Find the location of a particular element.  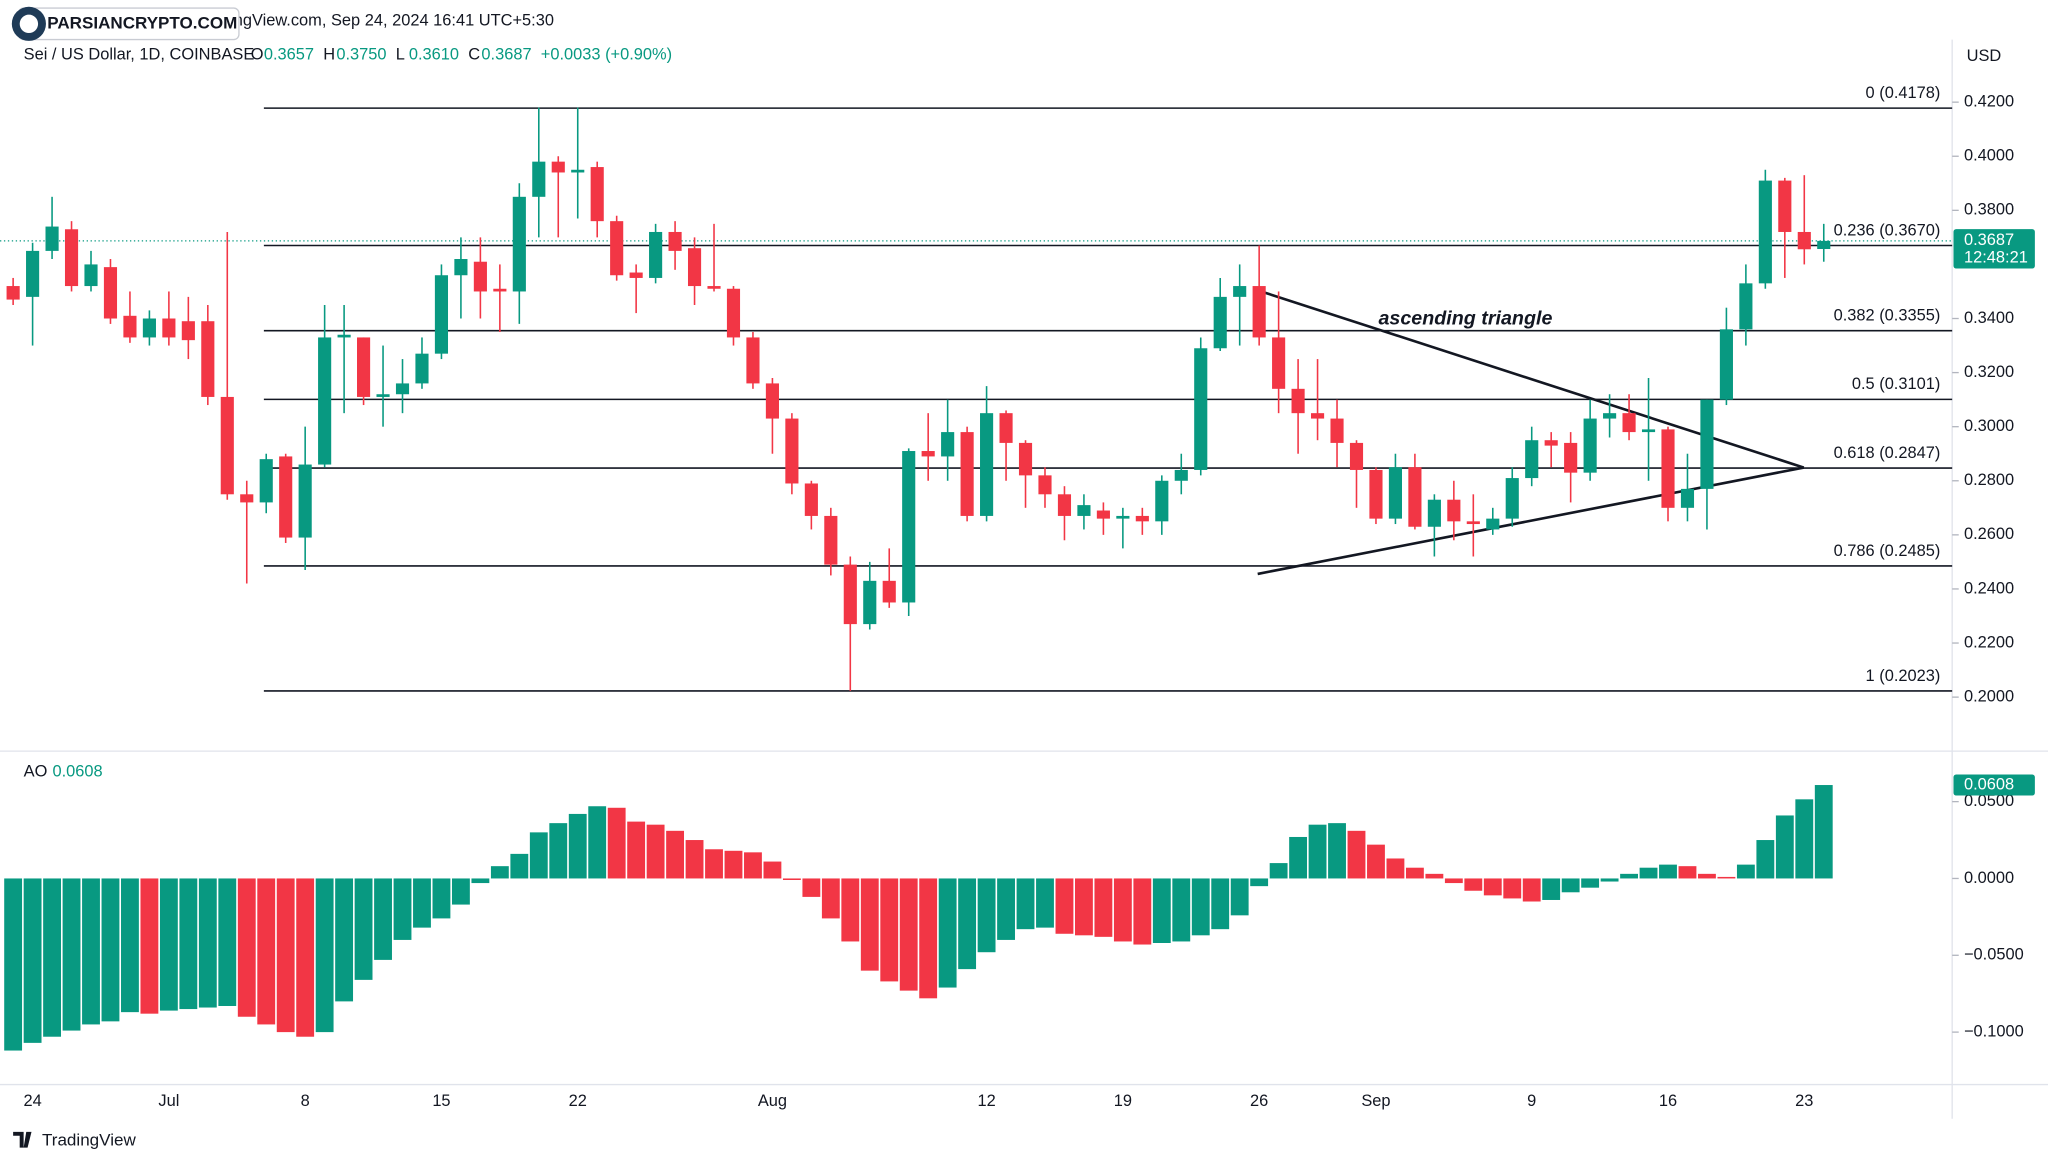

y-tick-label: 0.2200 is located at coordinates (1989, 642).